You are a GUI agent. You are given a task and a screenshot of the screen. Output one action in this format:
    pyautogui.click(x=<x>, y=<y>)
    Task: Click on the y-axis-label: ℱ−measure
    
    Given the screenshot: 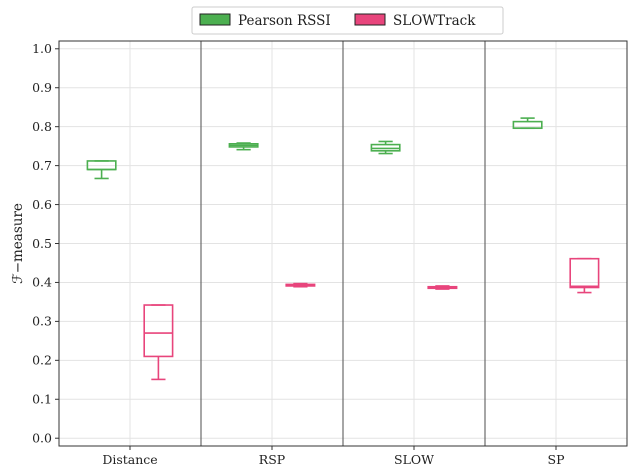 What is the action you would take?
    pyautogui.click(x=18, y=243)
    